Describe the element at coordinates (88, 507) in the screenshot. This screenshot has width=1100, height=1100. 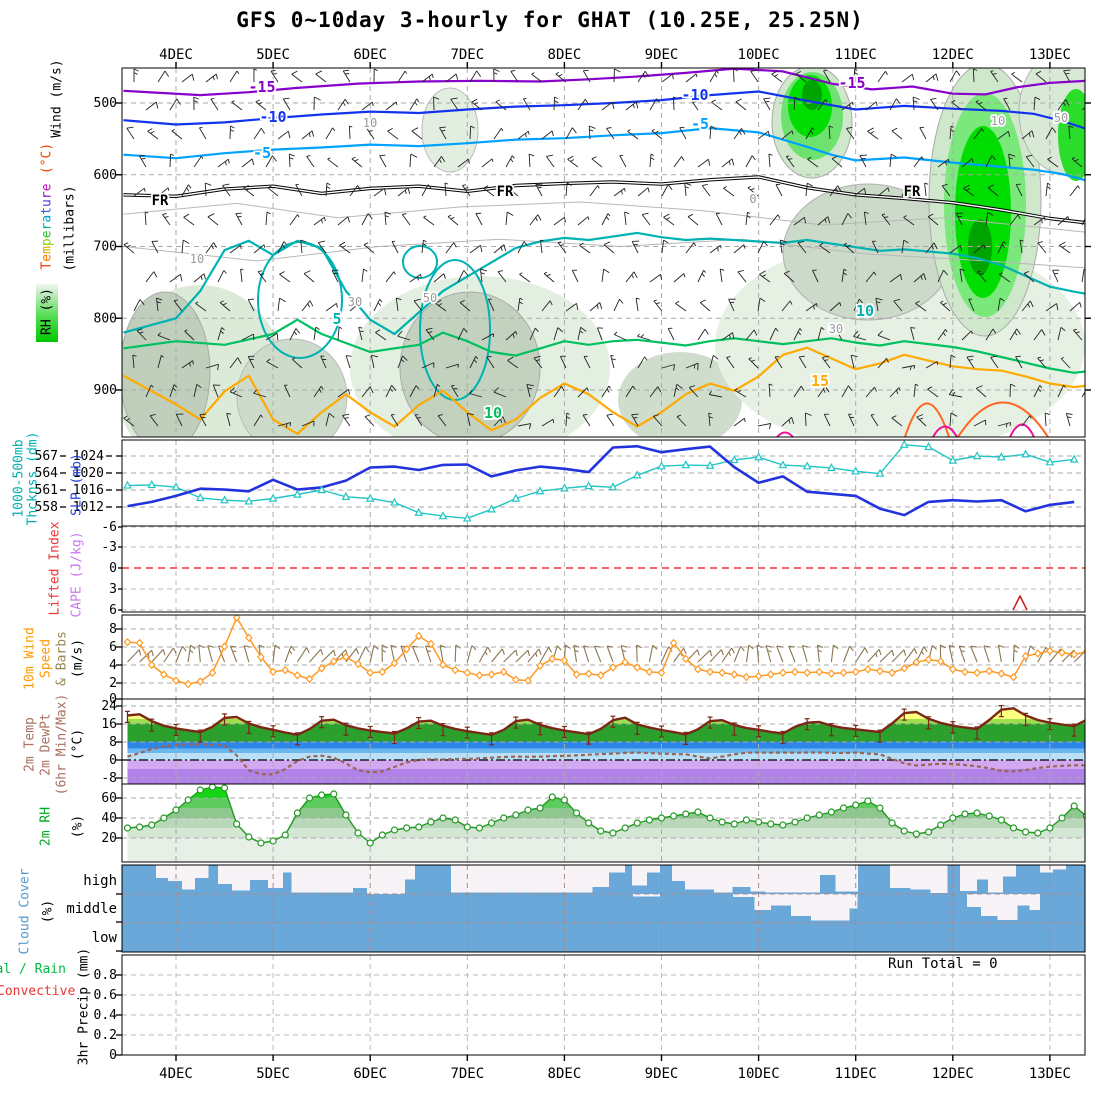
I see `svg-text: 1012` at that location.